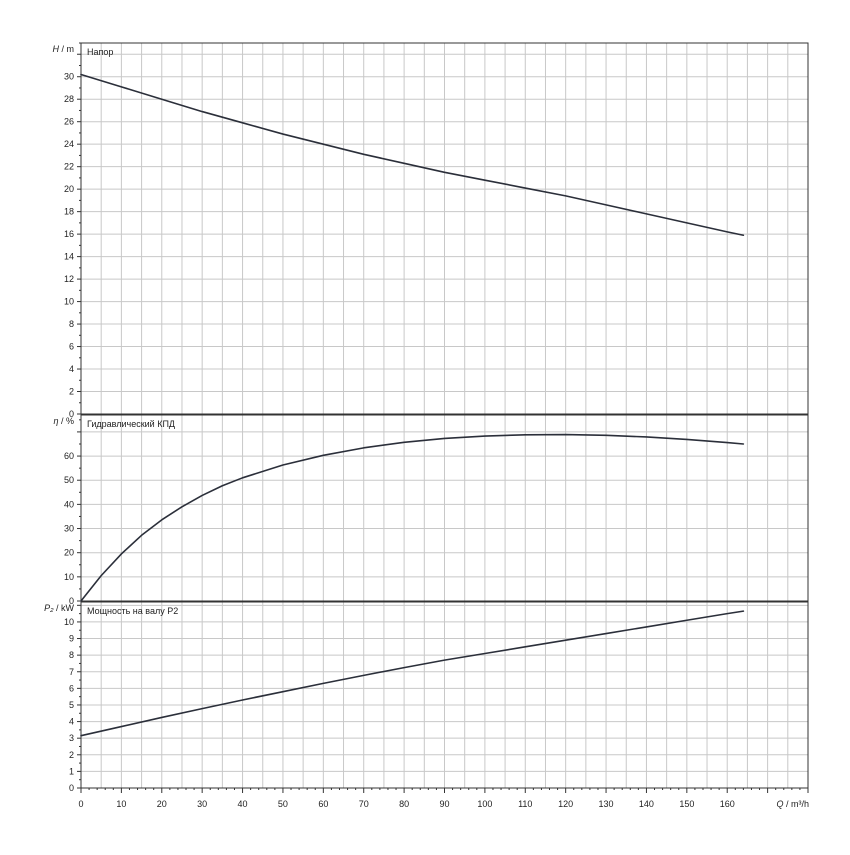 The width and height of the screenshot is (850, 855). I want to click on y-tick-label: 1, so click(71, 771).